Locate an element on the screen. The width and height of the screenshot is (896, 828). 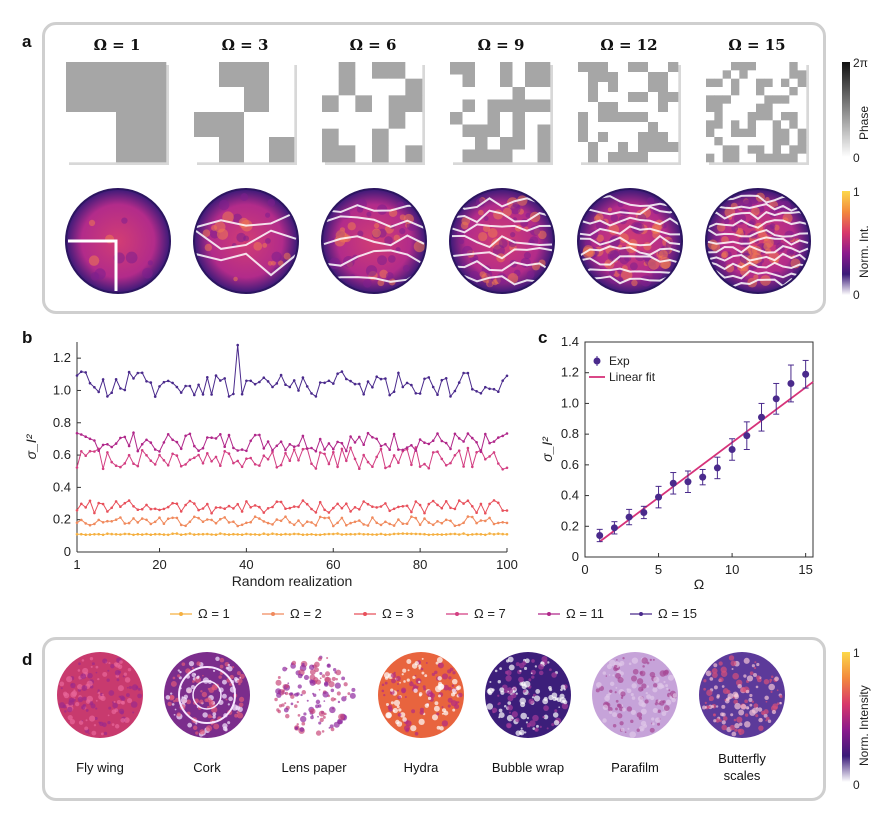
x-tick-label: 100 is located at coordinates (507, 564).